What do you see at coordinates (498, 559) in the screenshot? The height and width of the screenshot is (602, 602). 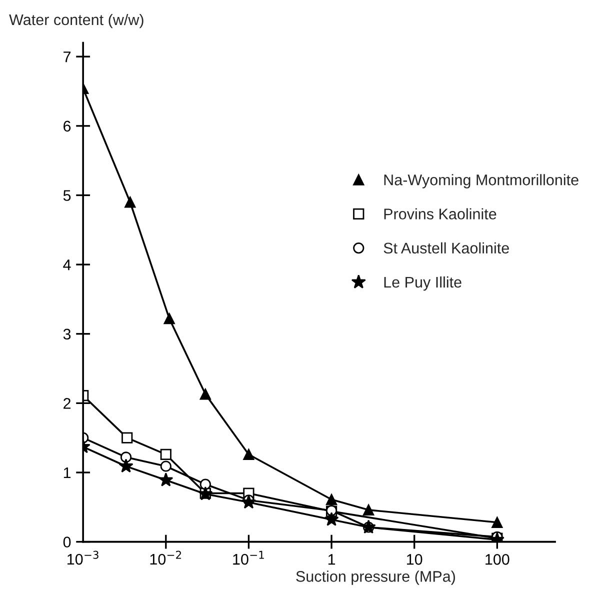 I see `x-tick-label: 100` at bounding box center [498, 559].